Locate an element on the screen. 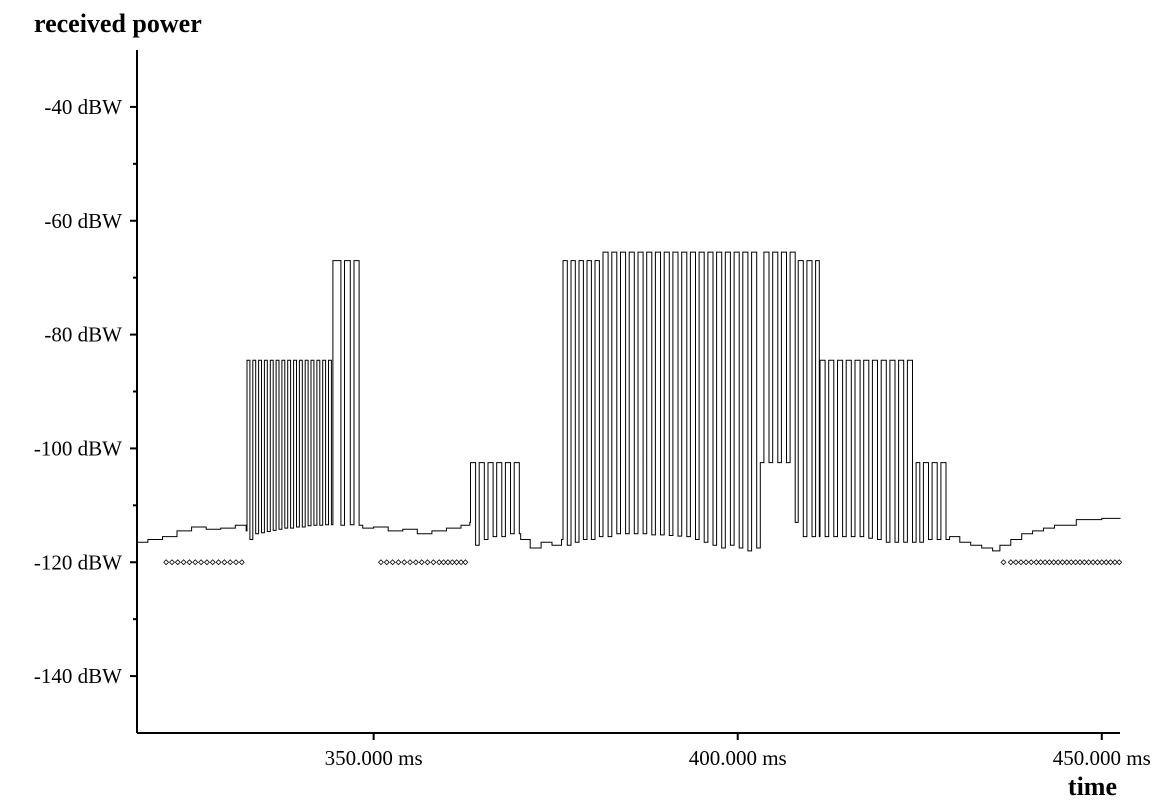  x-tick-label: 400.000 ms is located at coordinates (738, 758).